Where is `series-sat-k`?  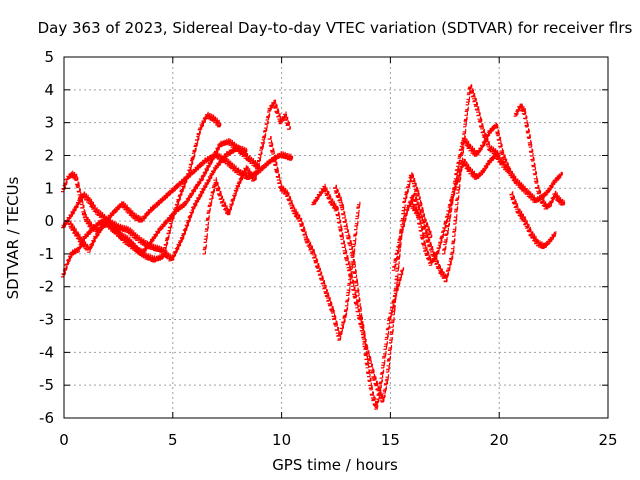
series-sat-k is located at coordinates (476, 188).